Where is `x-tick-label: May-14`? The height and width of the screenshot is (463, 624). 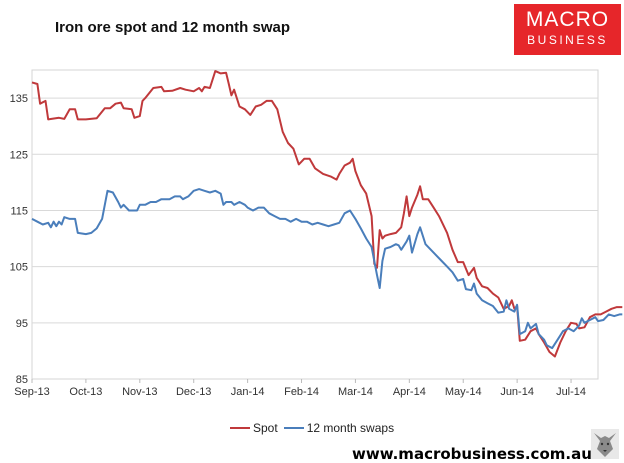
x-tick-label: May-14 is located at coordinates (463, 392).